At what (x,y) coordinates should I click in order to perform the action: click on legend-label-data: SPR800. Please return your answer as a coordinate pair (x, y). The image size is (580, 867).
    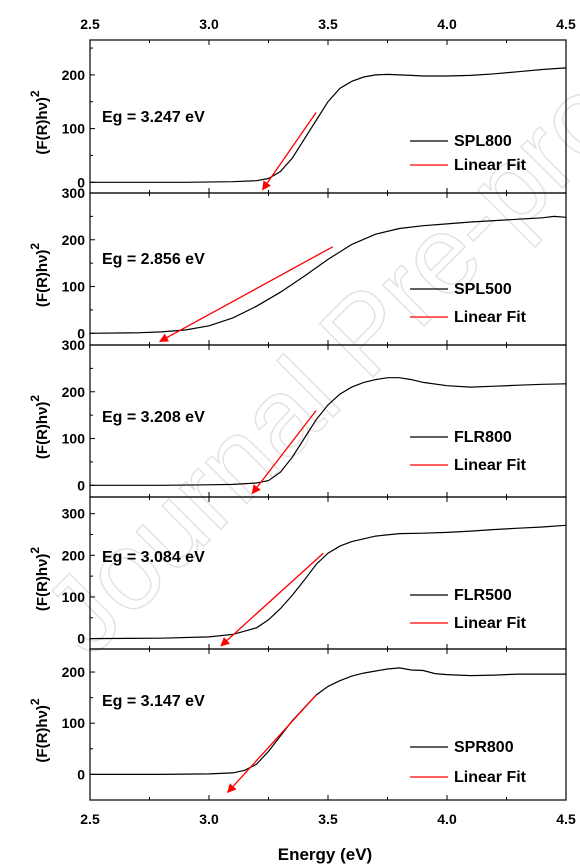
    Looking at the image, I should click on (484, 747).